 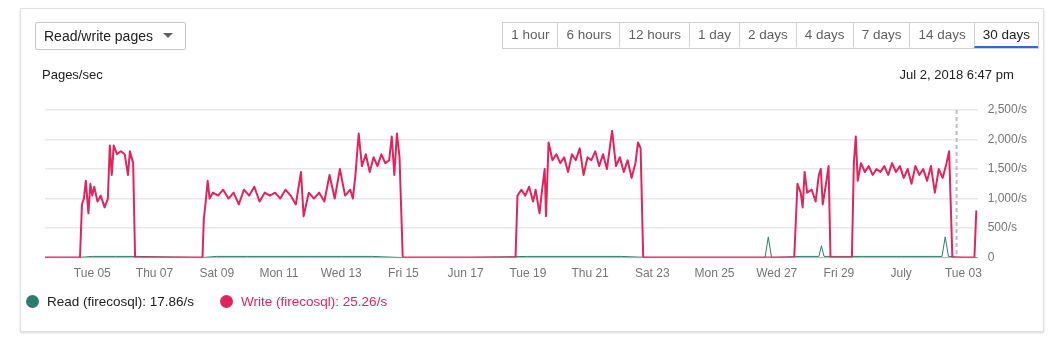 I want to click on text: 30 days, so click(x=1005, y=35).